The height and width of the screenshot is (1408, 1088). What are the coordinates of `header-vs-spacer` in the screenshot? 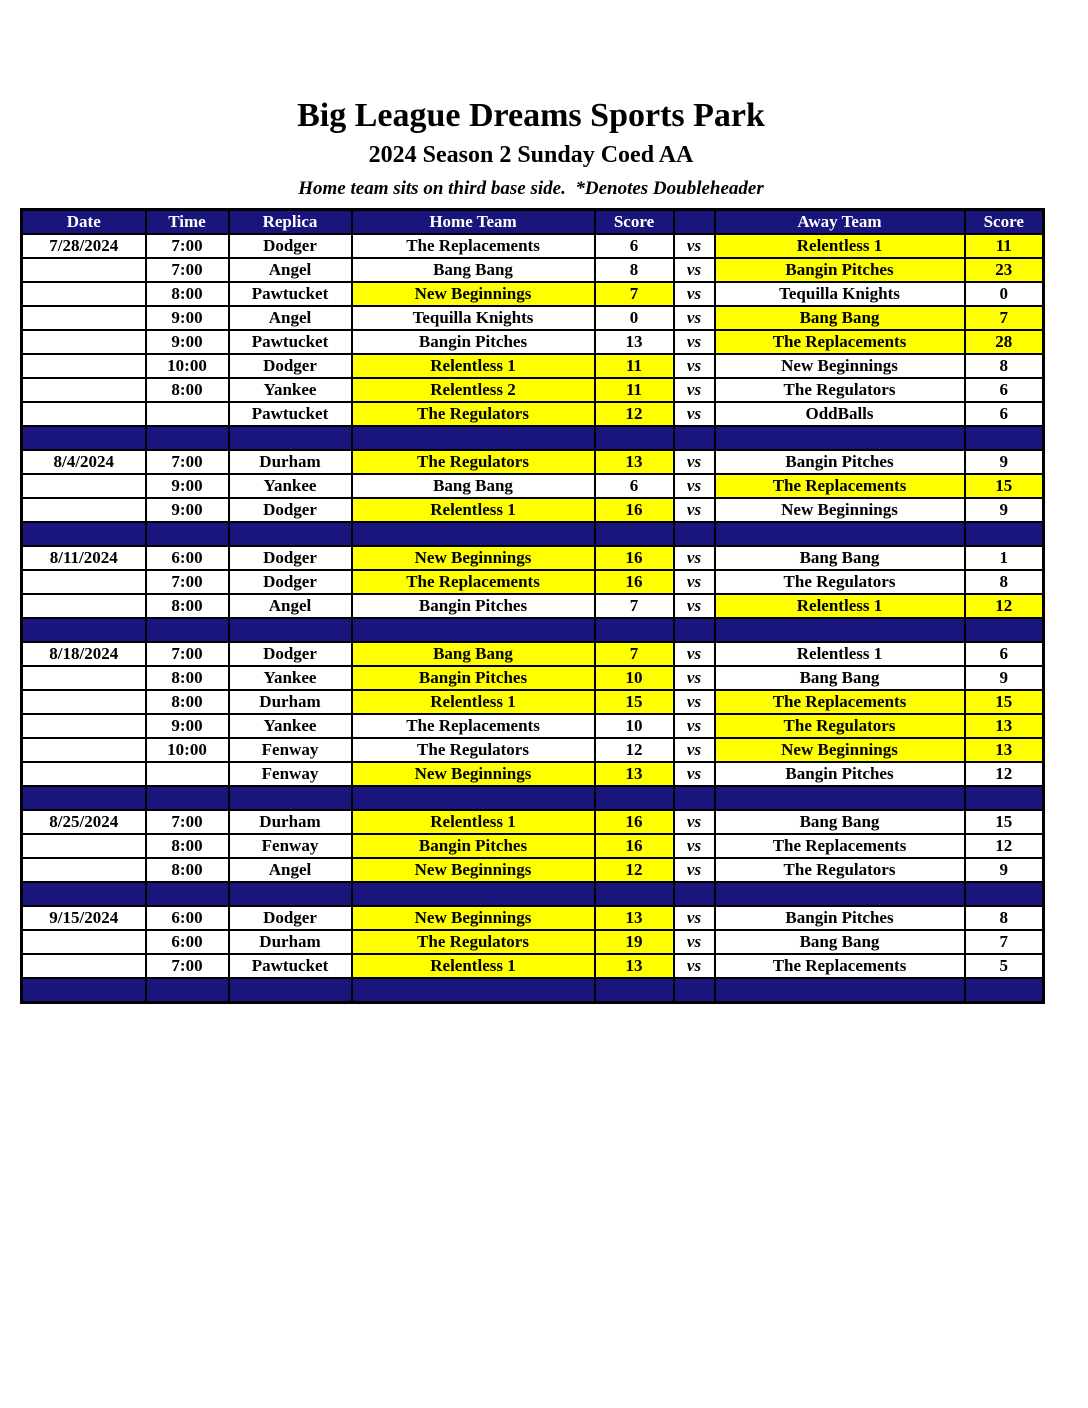 It's located at (694, 221).